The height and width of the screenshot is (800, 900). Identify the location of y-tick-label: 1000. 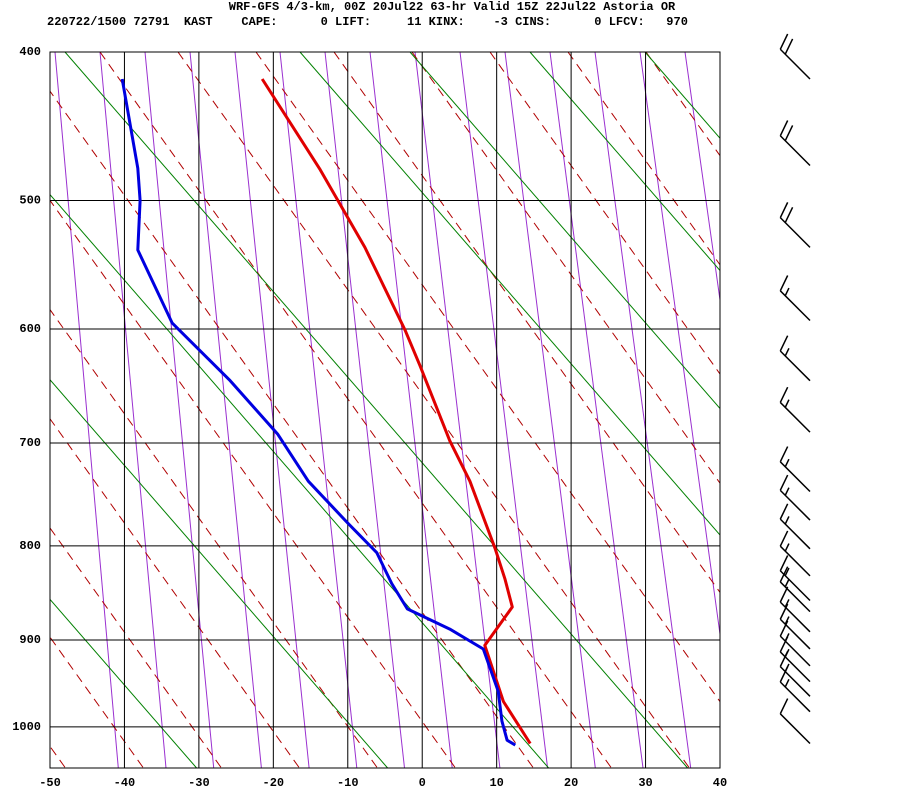
(26, 727).